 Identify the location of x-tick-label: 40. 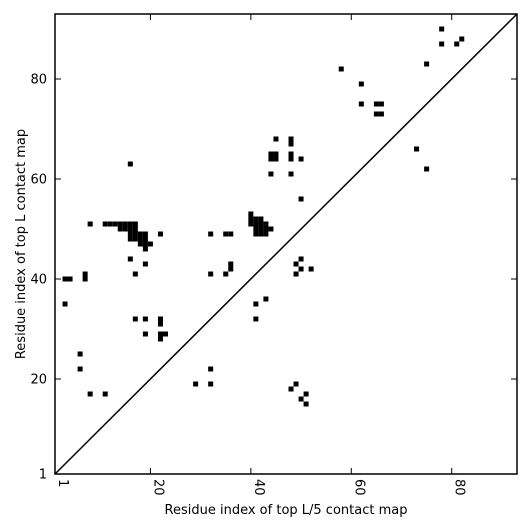
(258, 487).